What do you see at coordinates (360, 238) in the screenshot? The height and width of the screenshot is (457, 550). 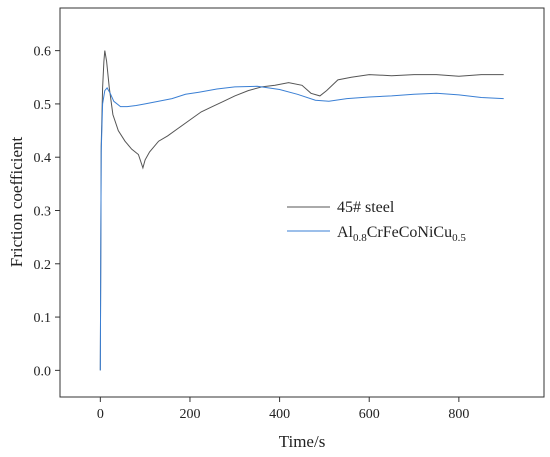 I see `legend-alloy-sub1: 0.8` at bounding box center [360, 238].